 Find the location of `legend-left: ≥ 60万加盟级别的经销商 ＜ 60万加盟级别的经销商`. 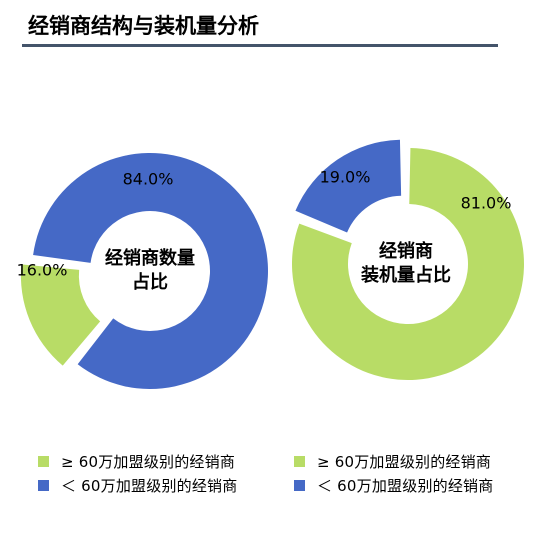

legend-left: ≥ 60万加盟级别的经销商 ＜ 60万加盟级别的经销商 is located at coordinates (137, 473).